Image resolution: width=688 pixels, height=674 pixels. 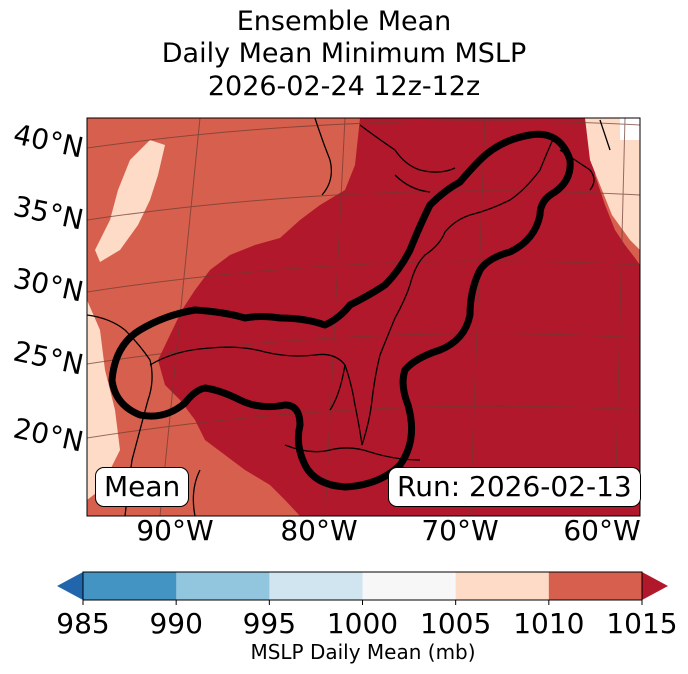 What do you see at coordinates (362, 623) in the screenshot?
I see `colorbar-tick-label: 1000` at bounding box center [362, 623].